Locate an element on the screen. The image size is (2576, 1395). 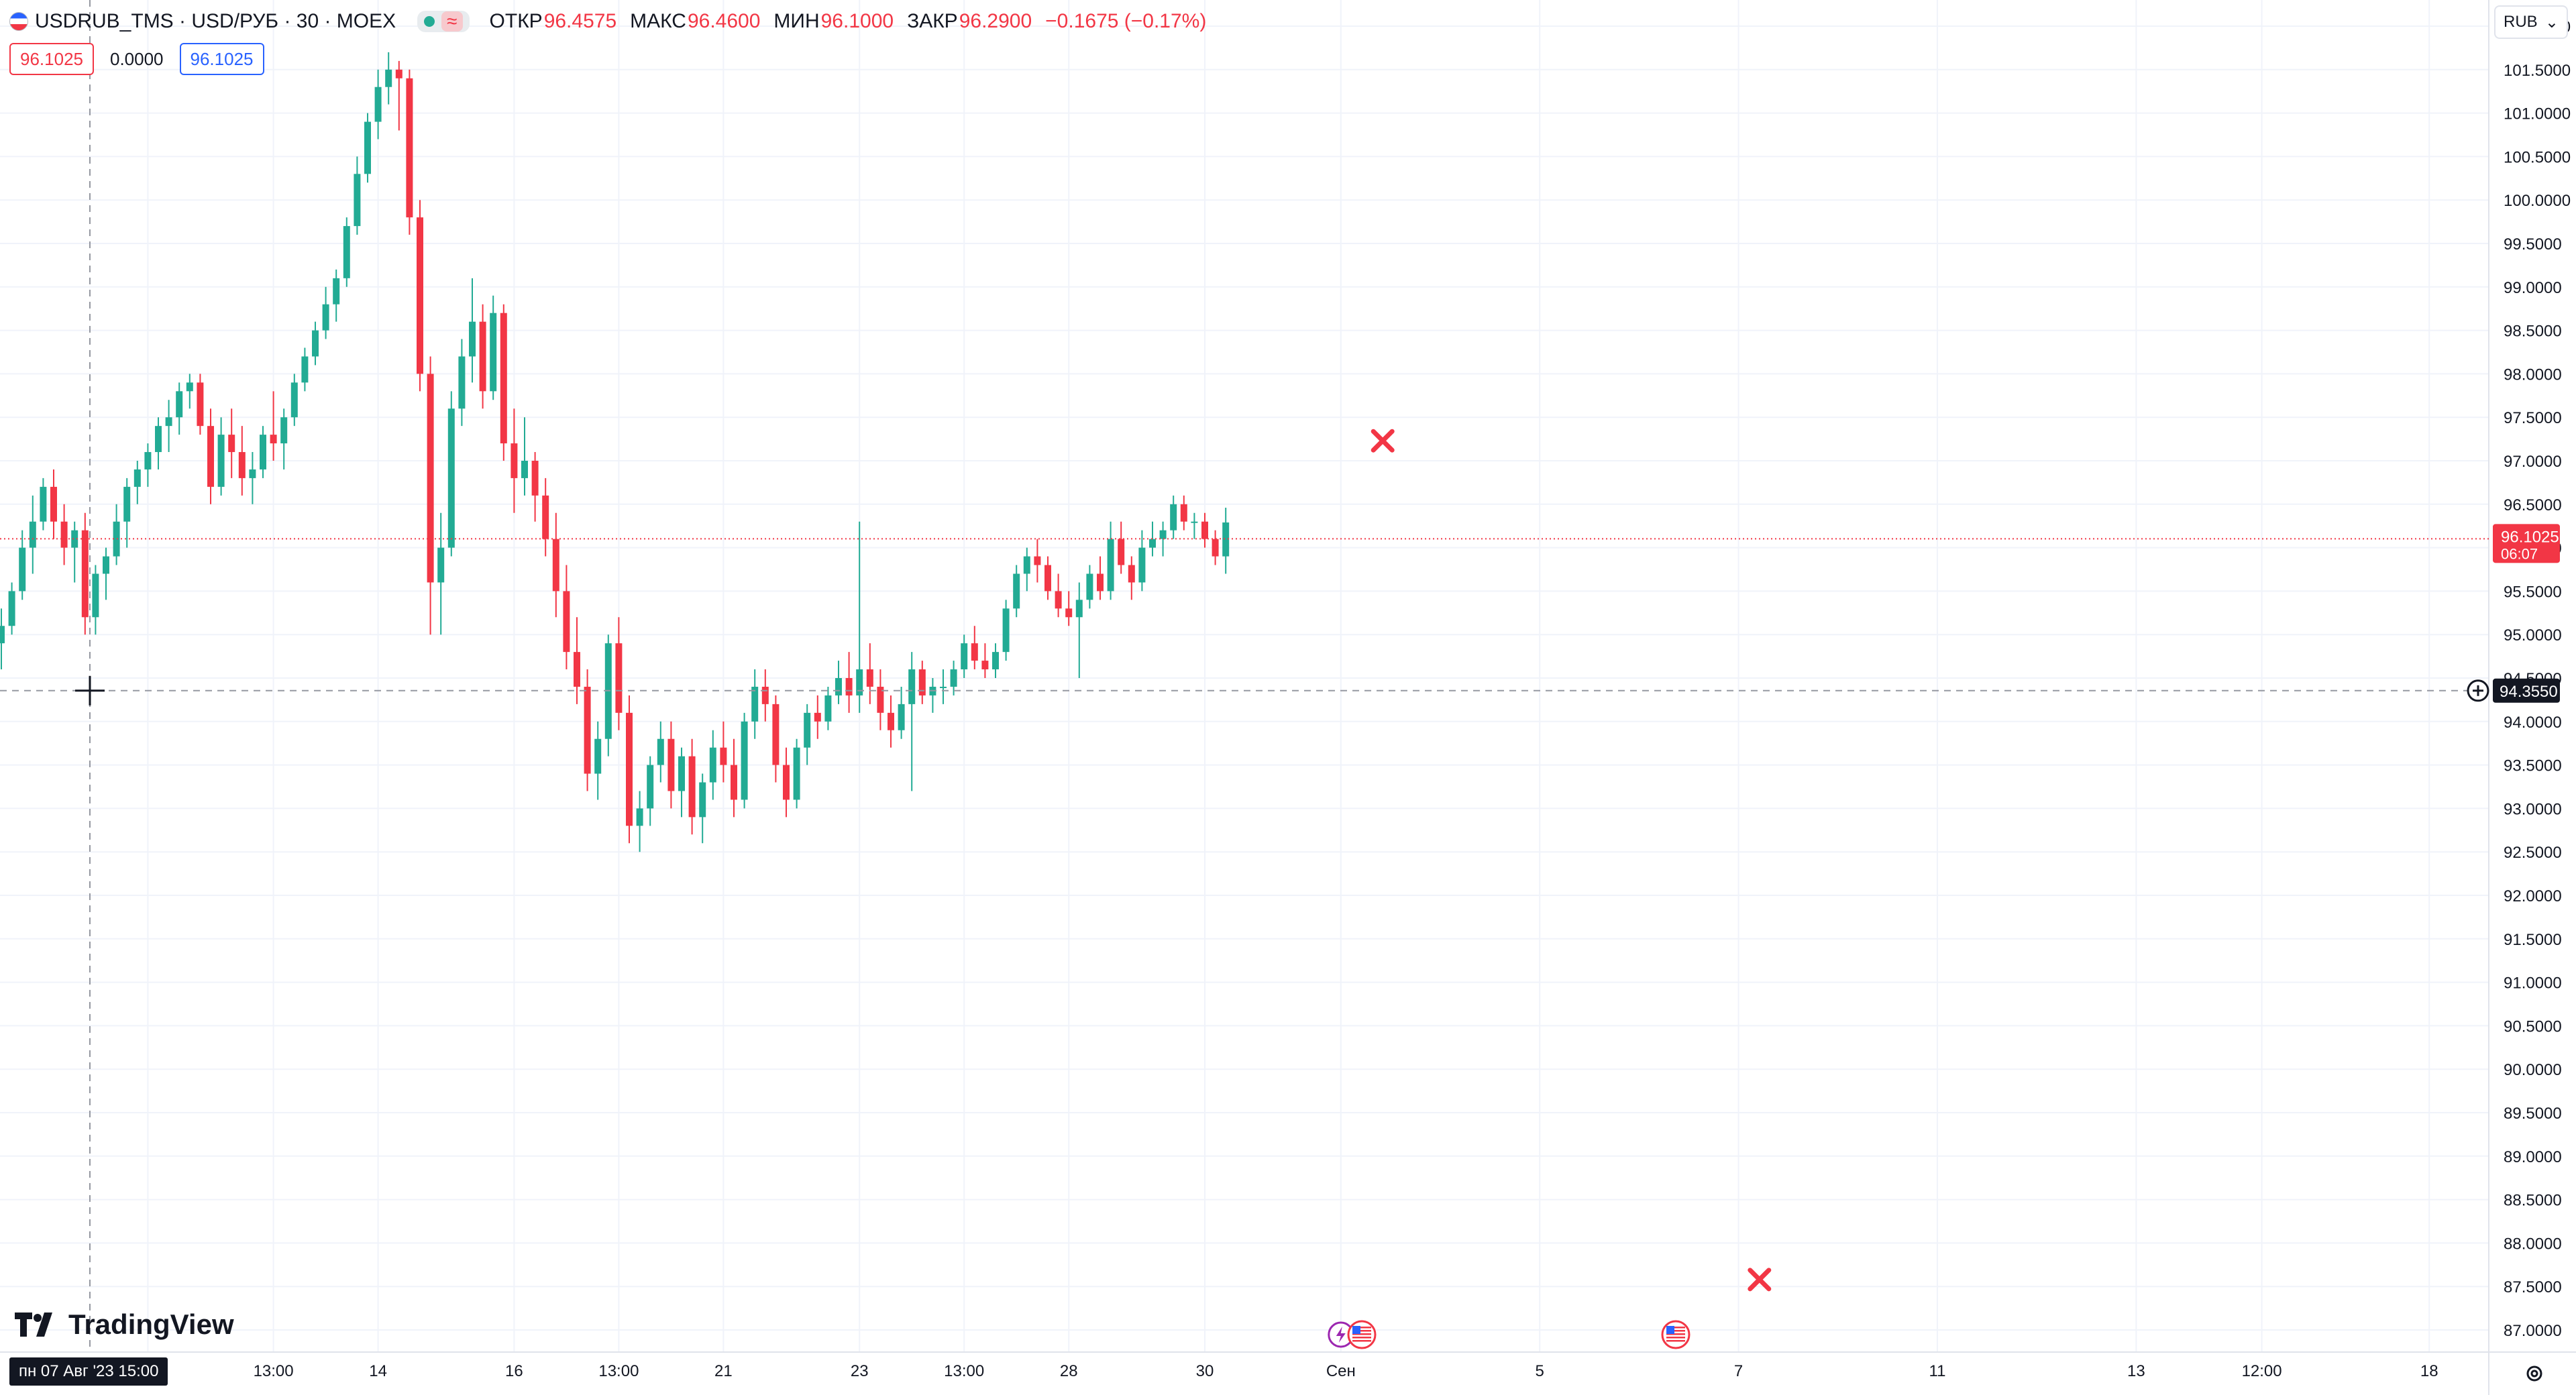
x-tick-label: 11 is located at coordinates (1937, 1371).